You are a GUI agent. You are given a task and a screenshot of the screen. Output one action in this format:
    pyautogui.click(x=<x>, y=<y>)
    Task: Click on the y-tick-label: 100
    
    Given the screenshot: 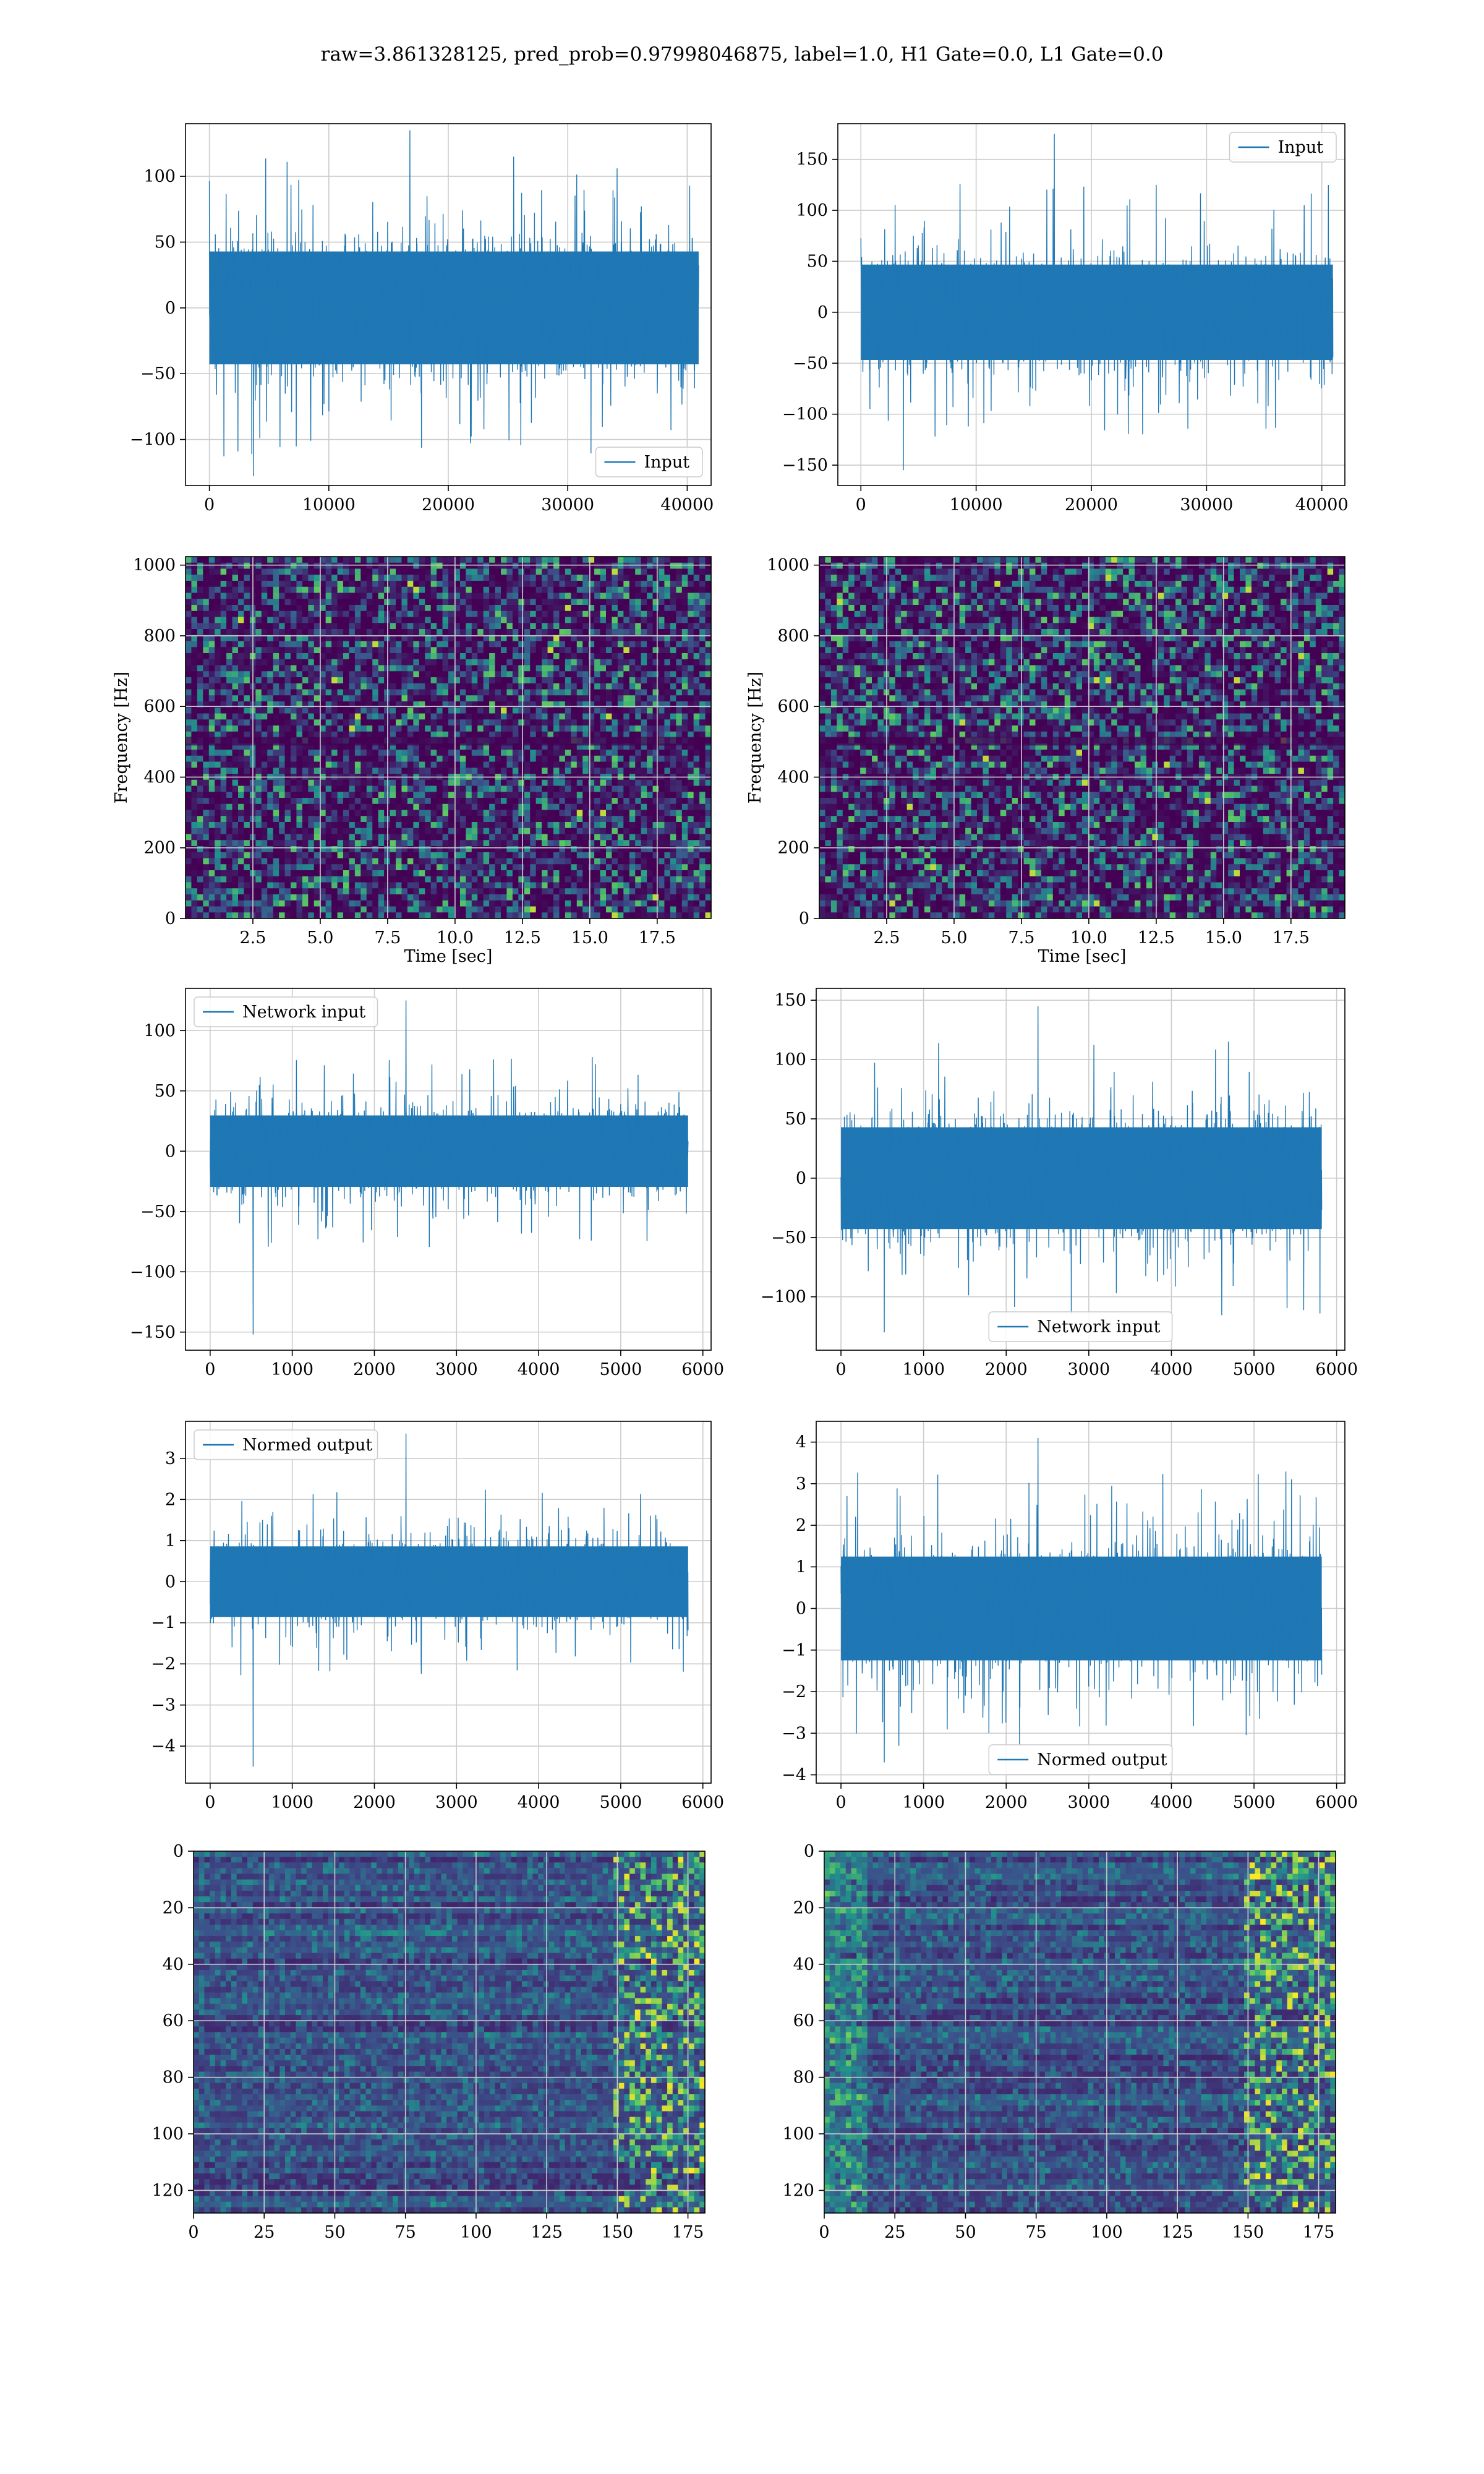 What is the action you would take?
    pyautogui.click(x=812, y=210)
    